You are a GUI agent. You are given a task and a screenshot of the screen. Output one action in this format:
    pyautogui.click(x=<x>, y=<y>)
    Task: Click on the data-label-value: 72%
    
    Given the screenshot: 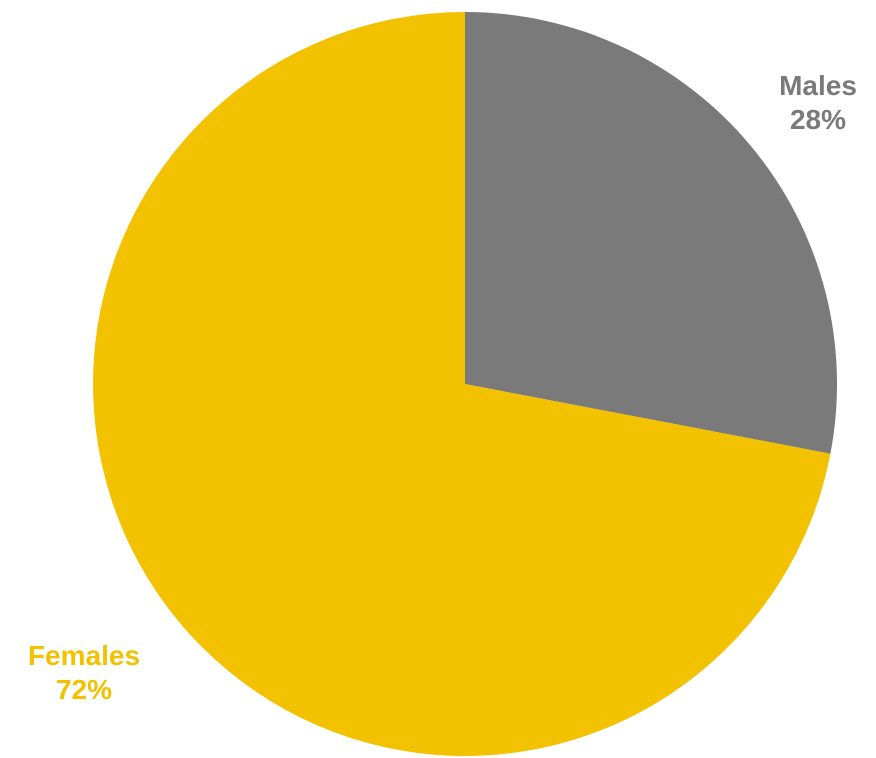 What is the action you would take?
    pyautogui.click(x=84, y=689)
    